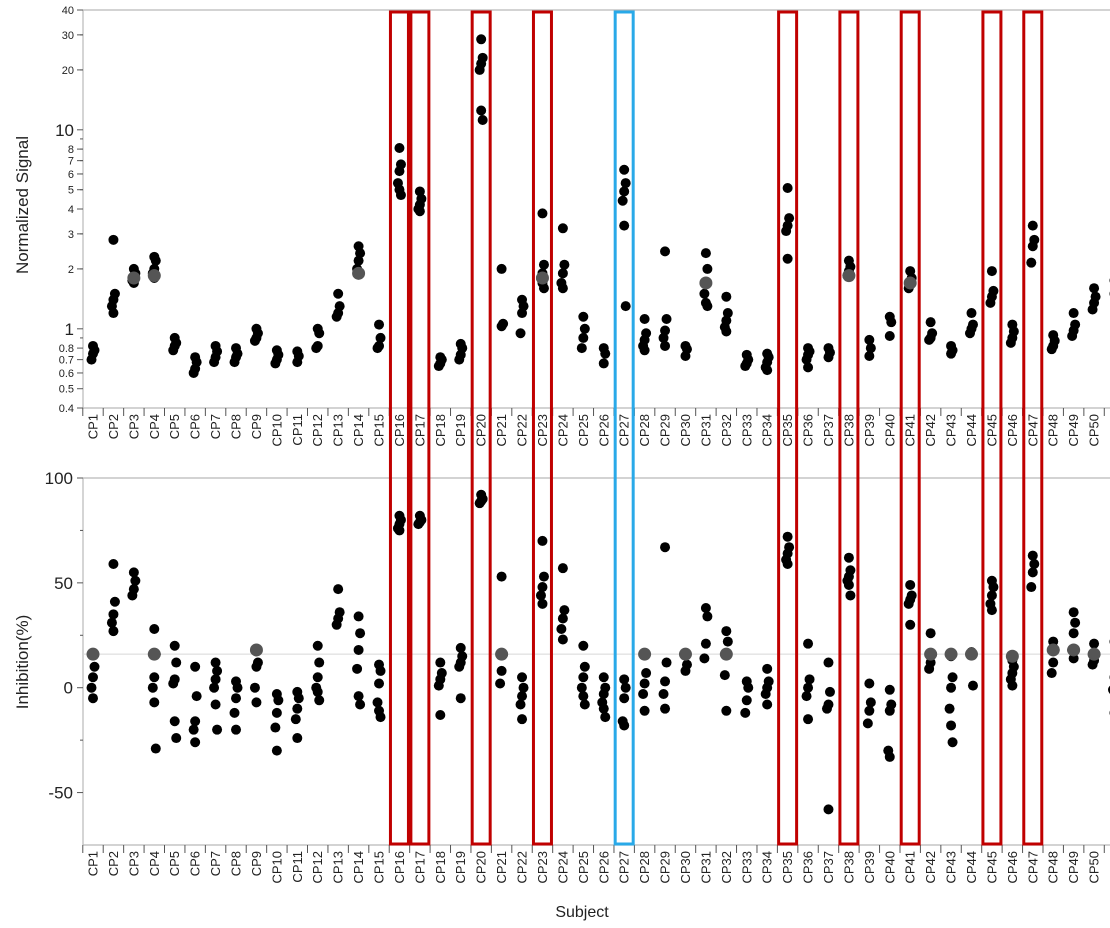 Image resolution: width=1110 pixels, height=928 pixels. What do you see at coordinates (582, 912) in the screenshot?
I see `x-axis-label: Subject` at bounding box center [582, 912].